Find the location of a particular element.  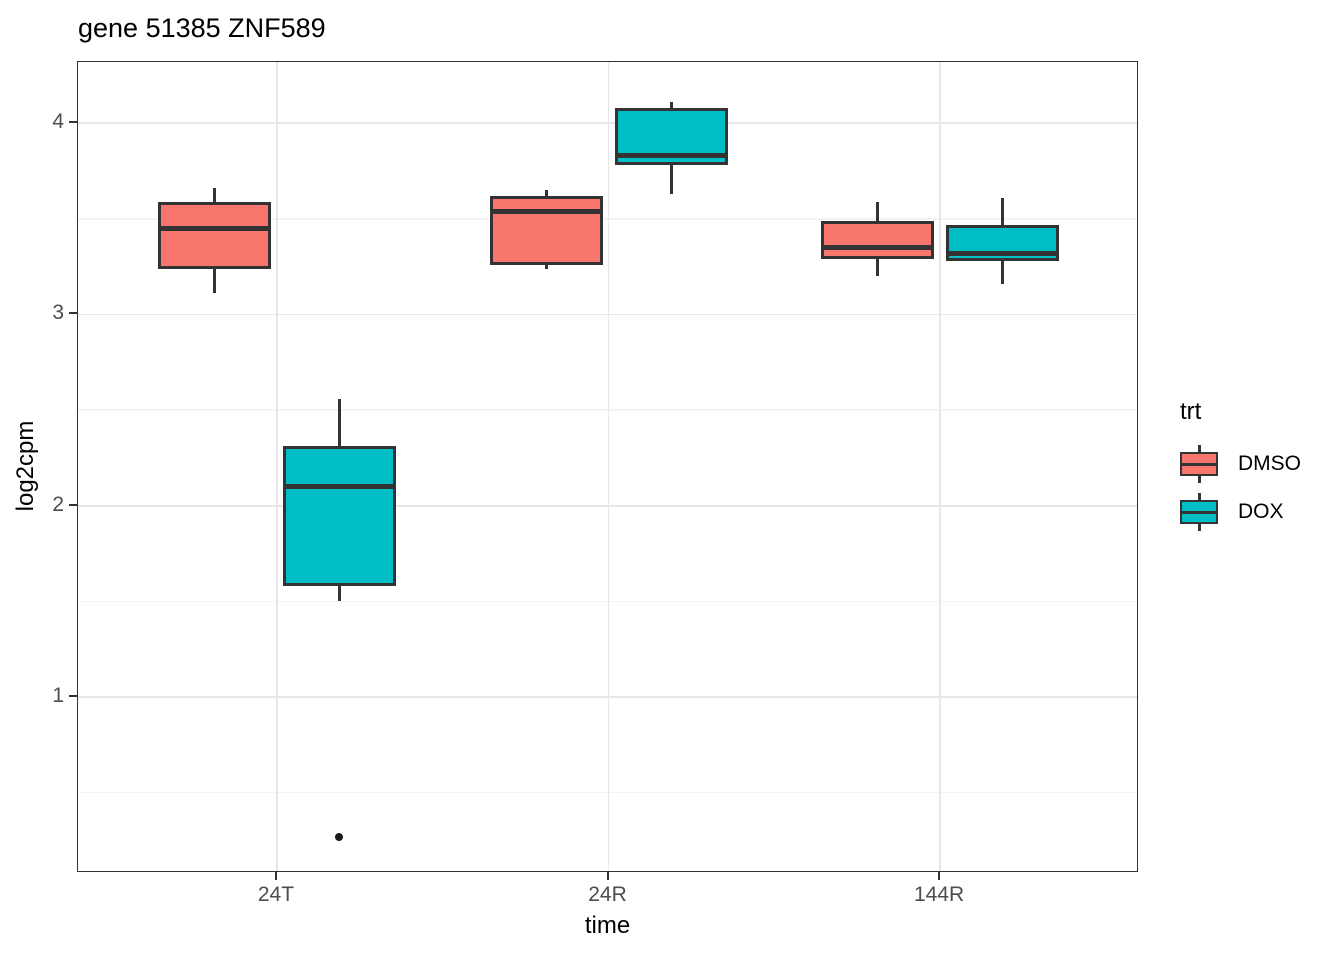

legend-key-dox is located at coordinates (1199, 512).